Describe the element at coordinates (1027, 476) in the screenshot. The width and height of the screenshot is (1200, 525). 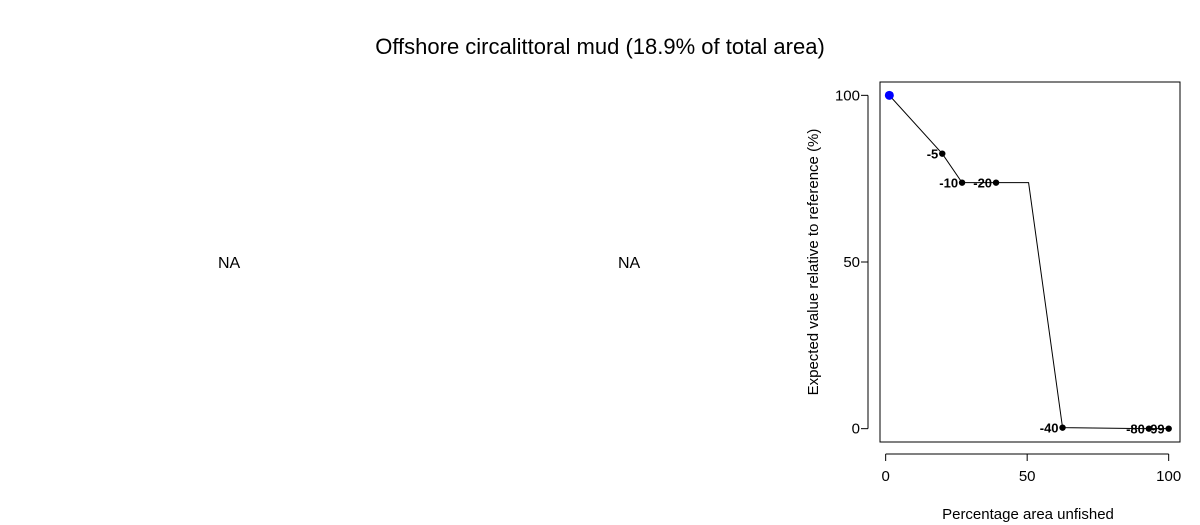
I see `x-tick-label: 50` at that location.